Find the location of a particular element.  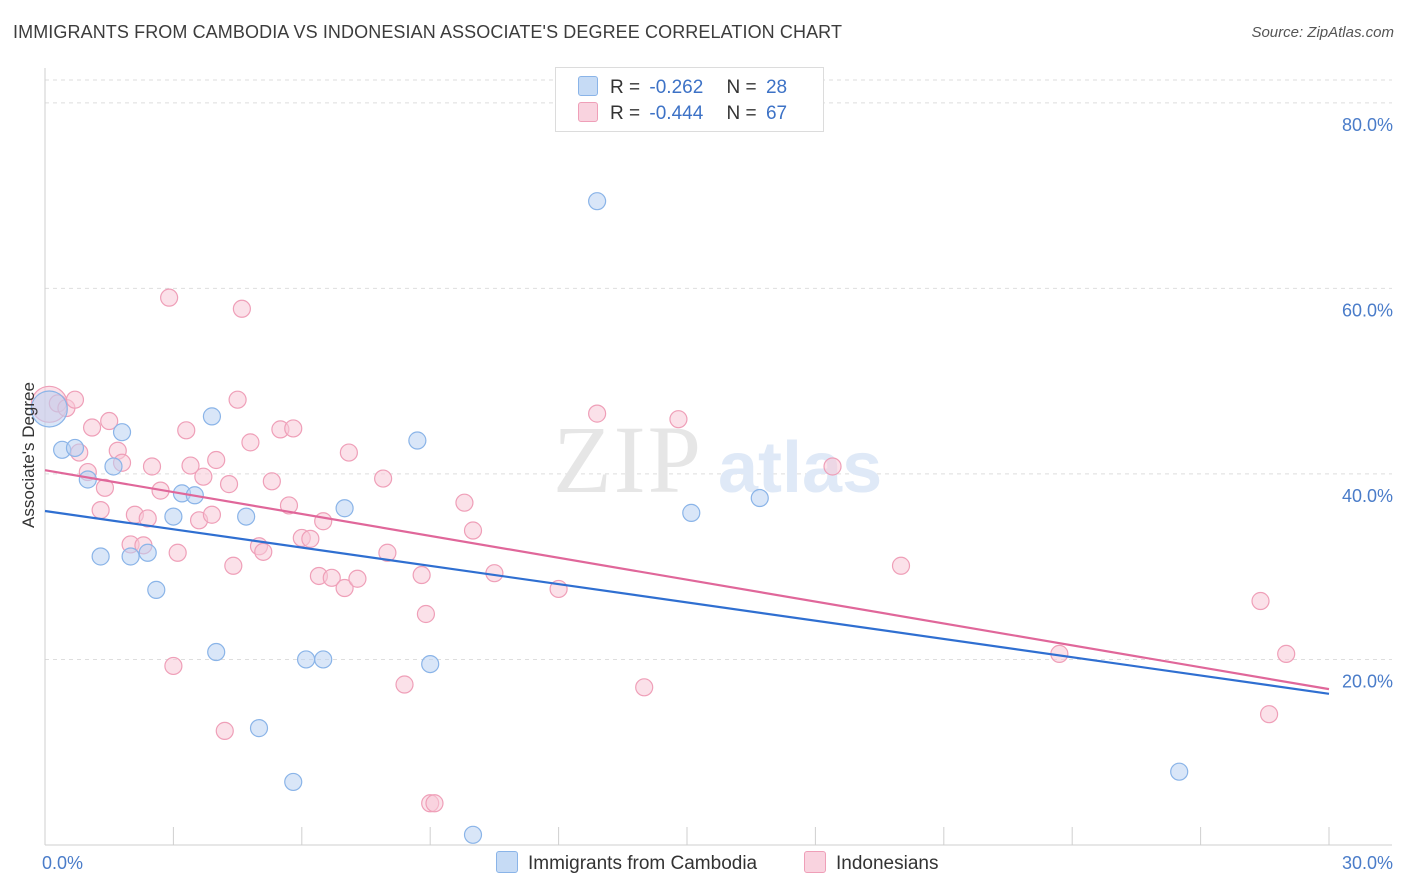

watermark: ZIP atlas is located at coordinates (717, 459).